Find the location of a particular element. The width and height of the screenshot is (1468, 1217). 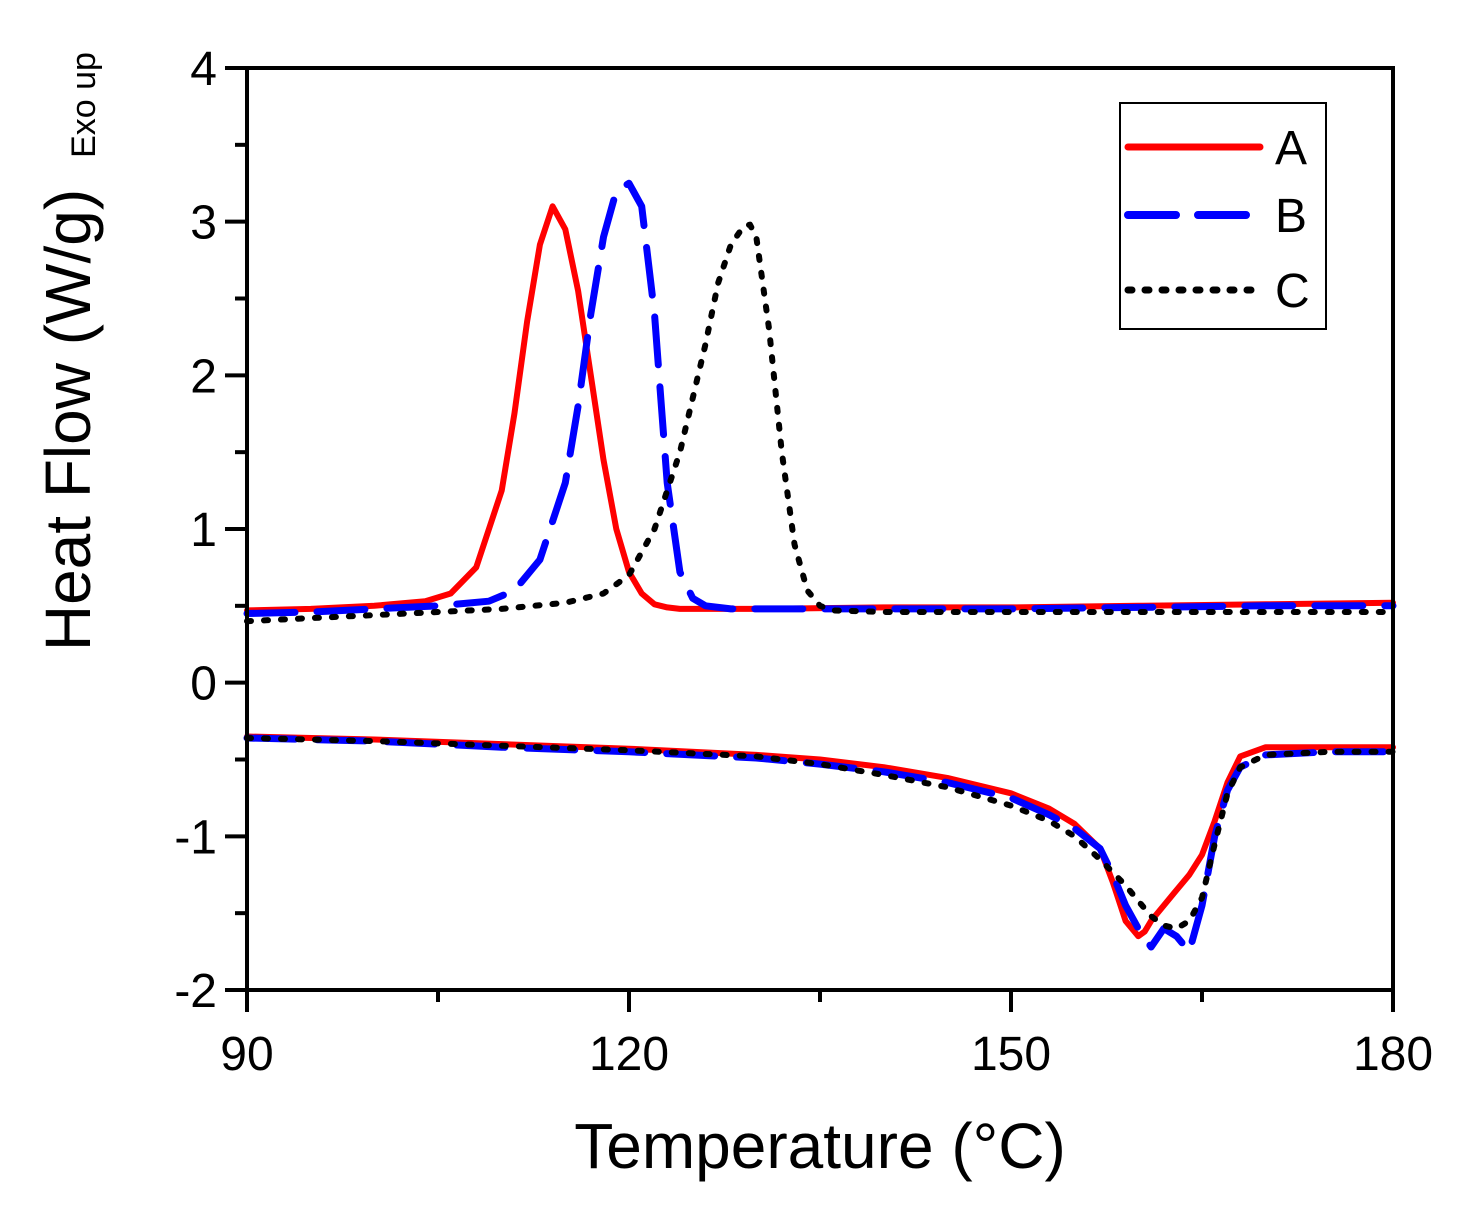

y-tick-label: 3 is located at coordinates (203, 223).